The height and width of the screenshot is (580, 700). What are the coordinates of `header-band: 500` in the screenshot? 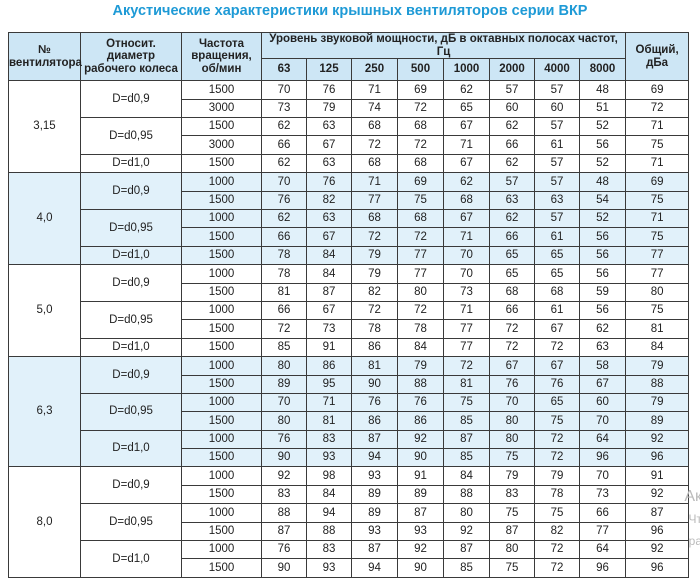 It's located at (420, 70).